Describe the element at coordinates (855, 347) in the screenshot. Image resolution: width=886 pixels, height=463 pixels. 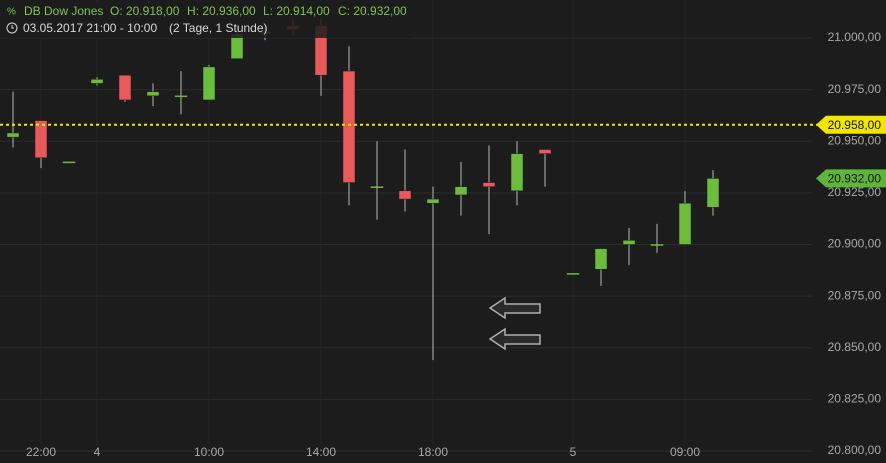
I see `y-tick-label: 20.850,00` at that location.